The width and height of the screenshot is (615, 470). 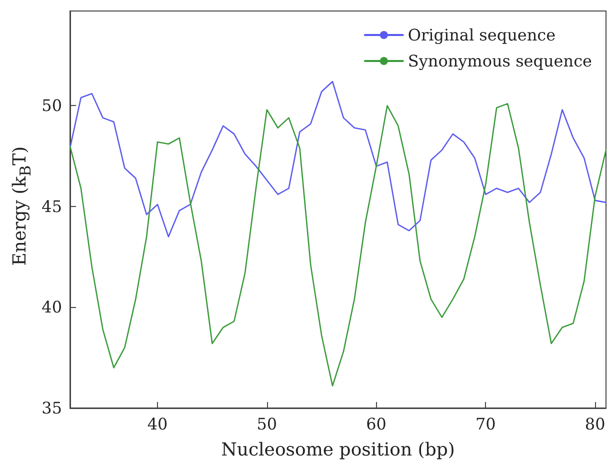 What do you see at coordinates (482, 35) in the screenshot?
I see `legend-label: Original sequence` at bounding box center [482, 35].